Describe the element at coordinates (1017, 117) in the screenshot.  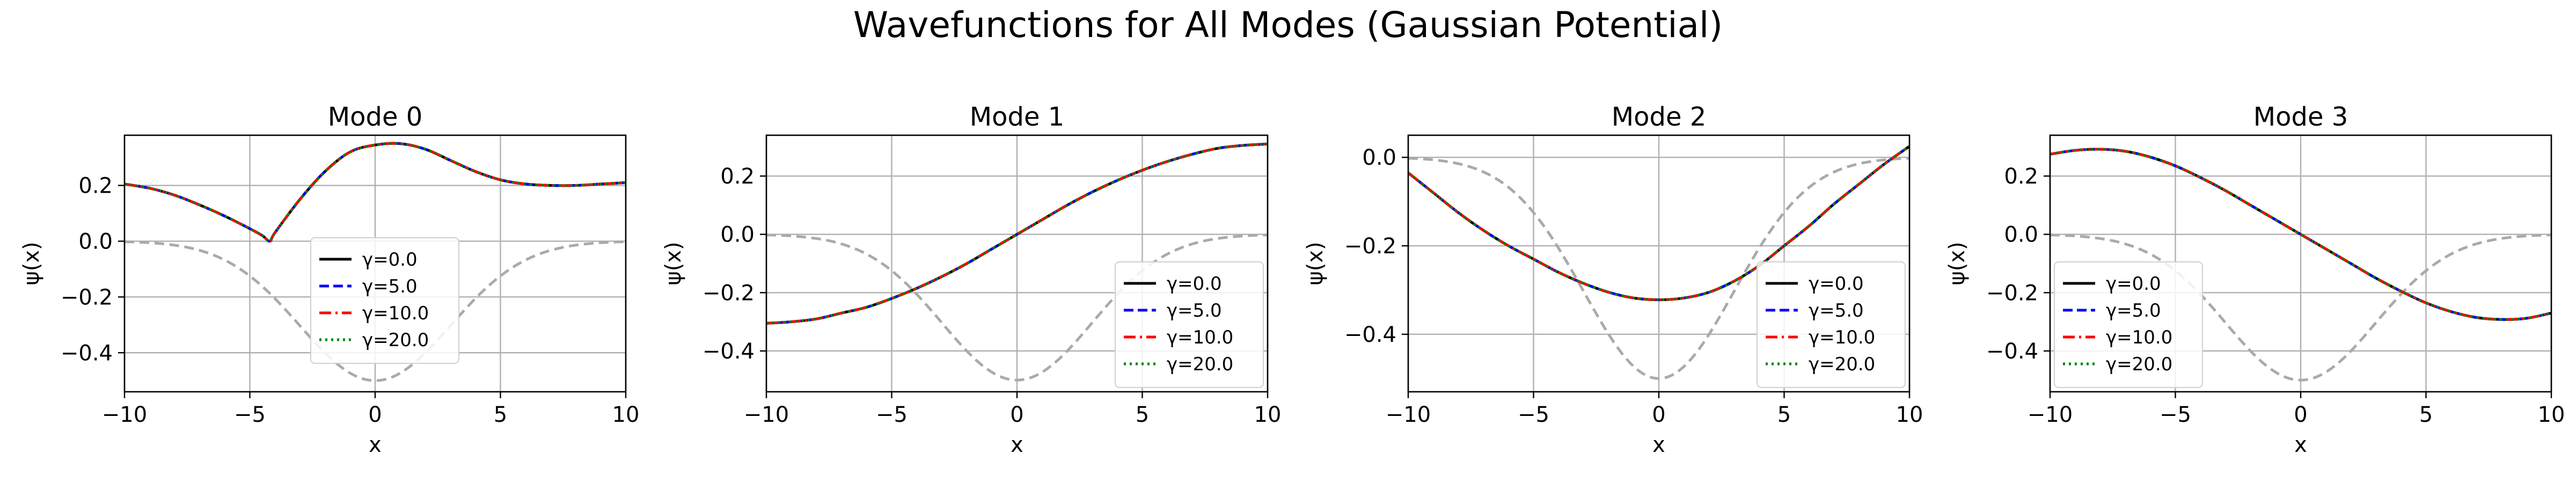
I see `panel-title: Mode 1` at that location.